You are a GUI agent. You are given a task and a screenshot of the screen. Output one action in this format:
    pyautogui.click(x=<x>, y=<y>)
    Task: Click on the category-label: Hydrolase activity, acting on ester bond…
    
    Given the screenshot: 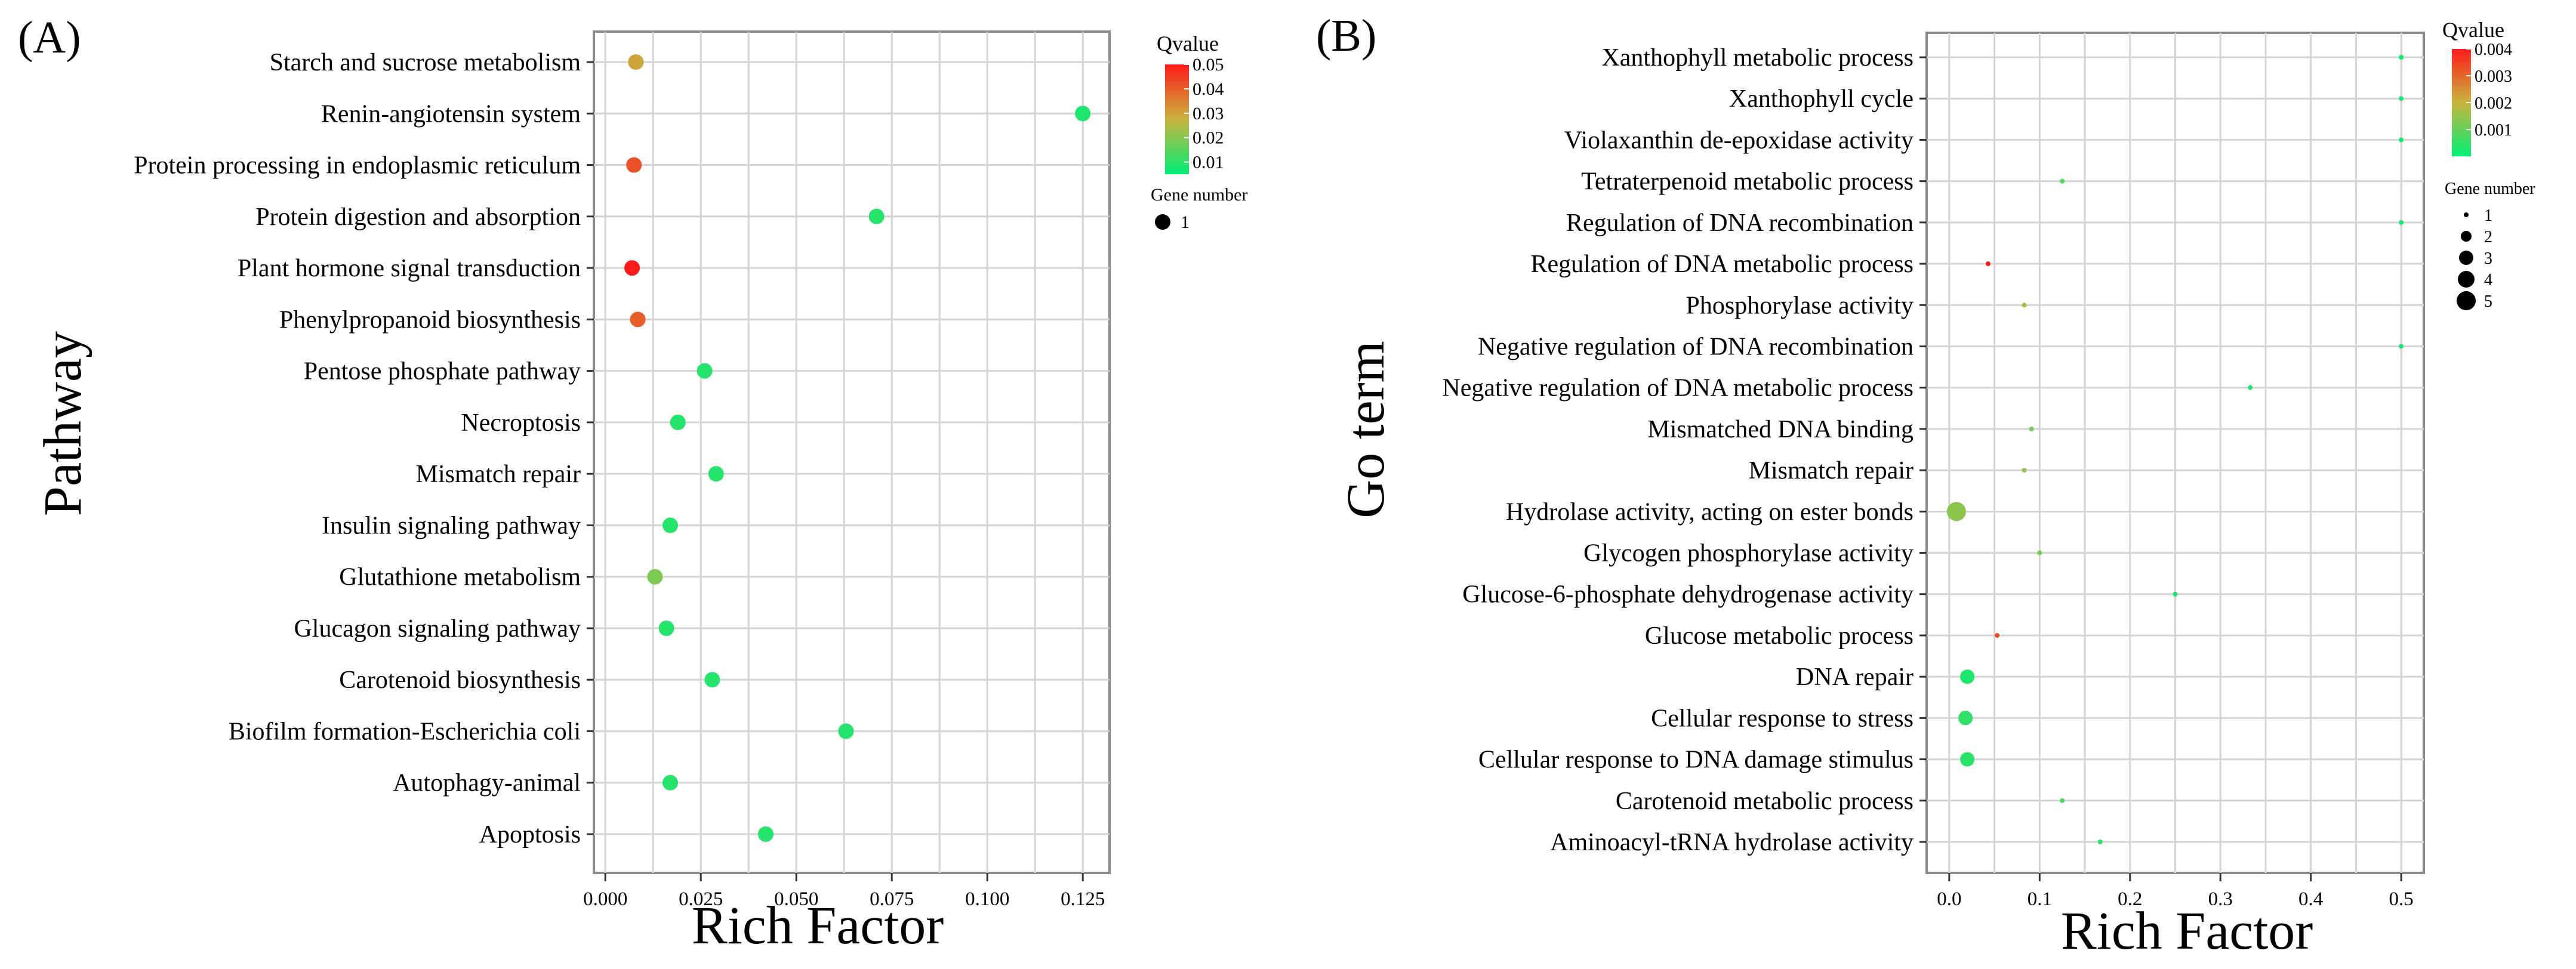 What is the action you would take?
    pyautogui.click(x=1709, y=512)
    